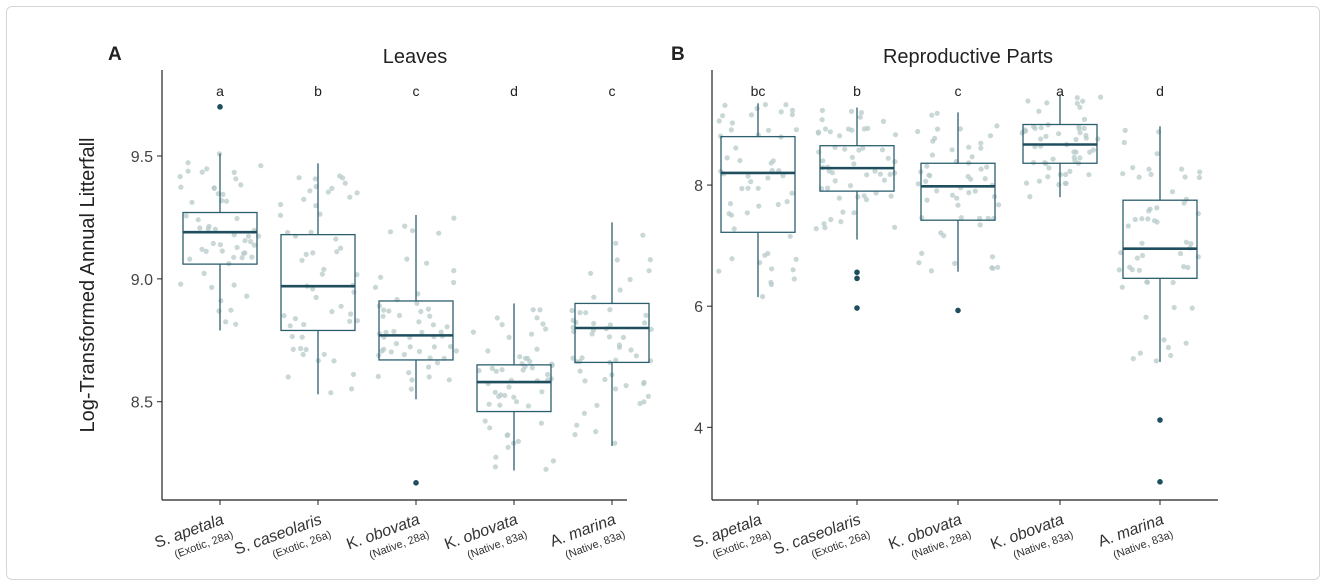  What do you see at coordinates (929, 536) in the screenshot?
I see `x-tick-label: K. obovata(Native, 28a)` at bounding box center [929, 536].